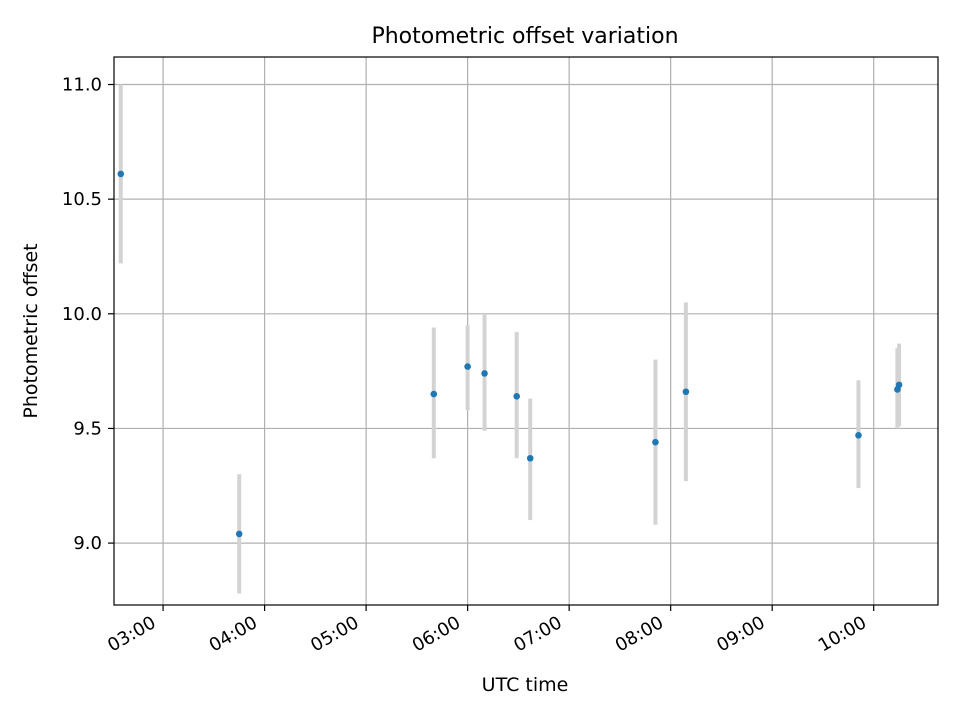  What do you see at coordinates (740, 634) in the screenshot?
I see `x-tick-label: 09:00` at bounding box center [740, 634].